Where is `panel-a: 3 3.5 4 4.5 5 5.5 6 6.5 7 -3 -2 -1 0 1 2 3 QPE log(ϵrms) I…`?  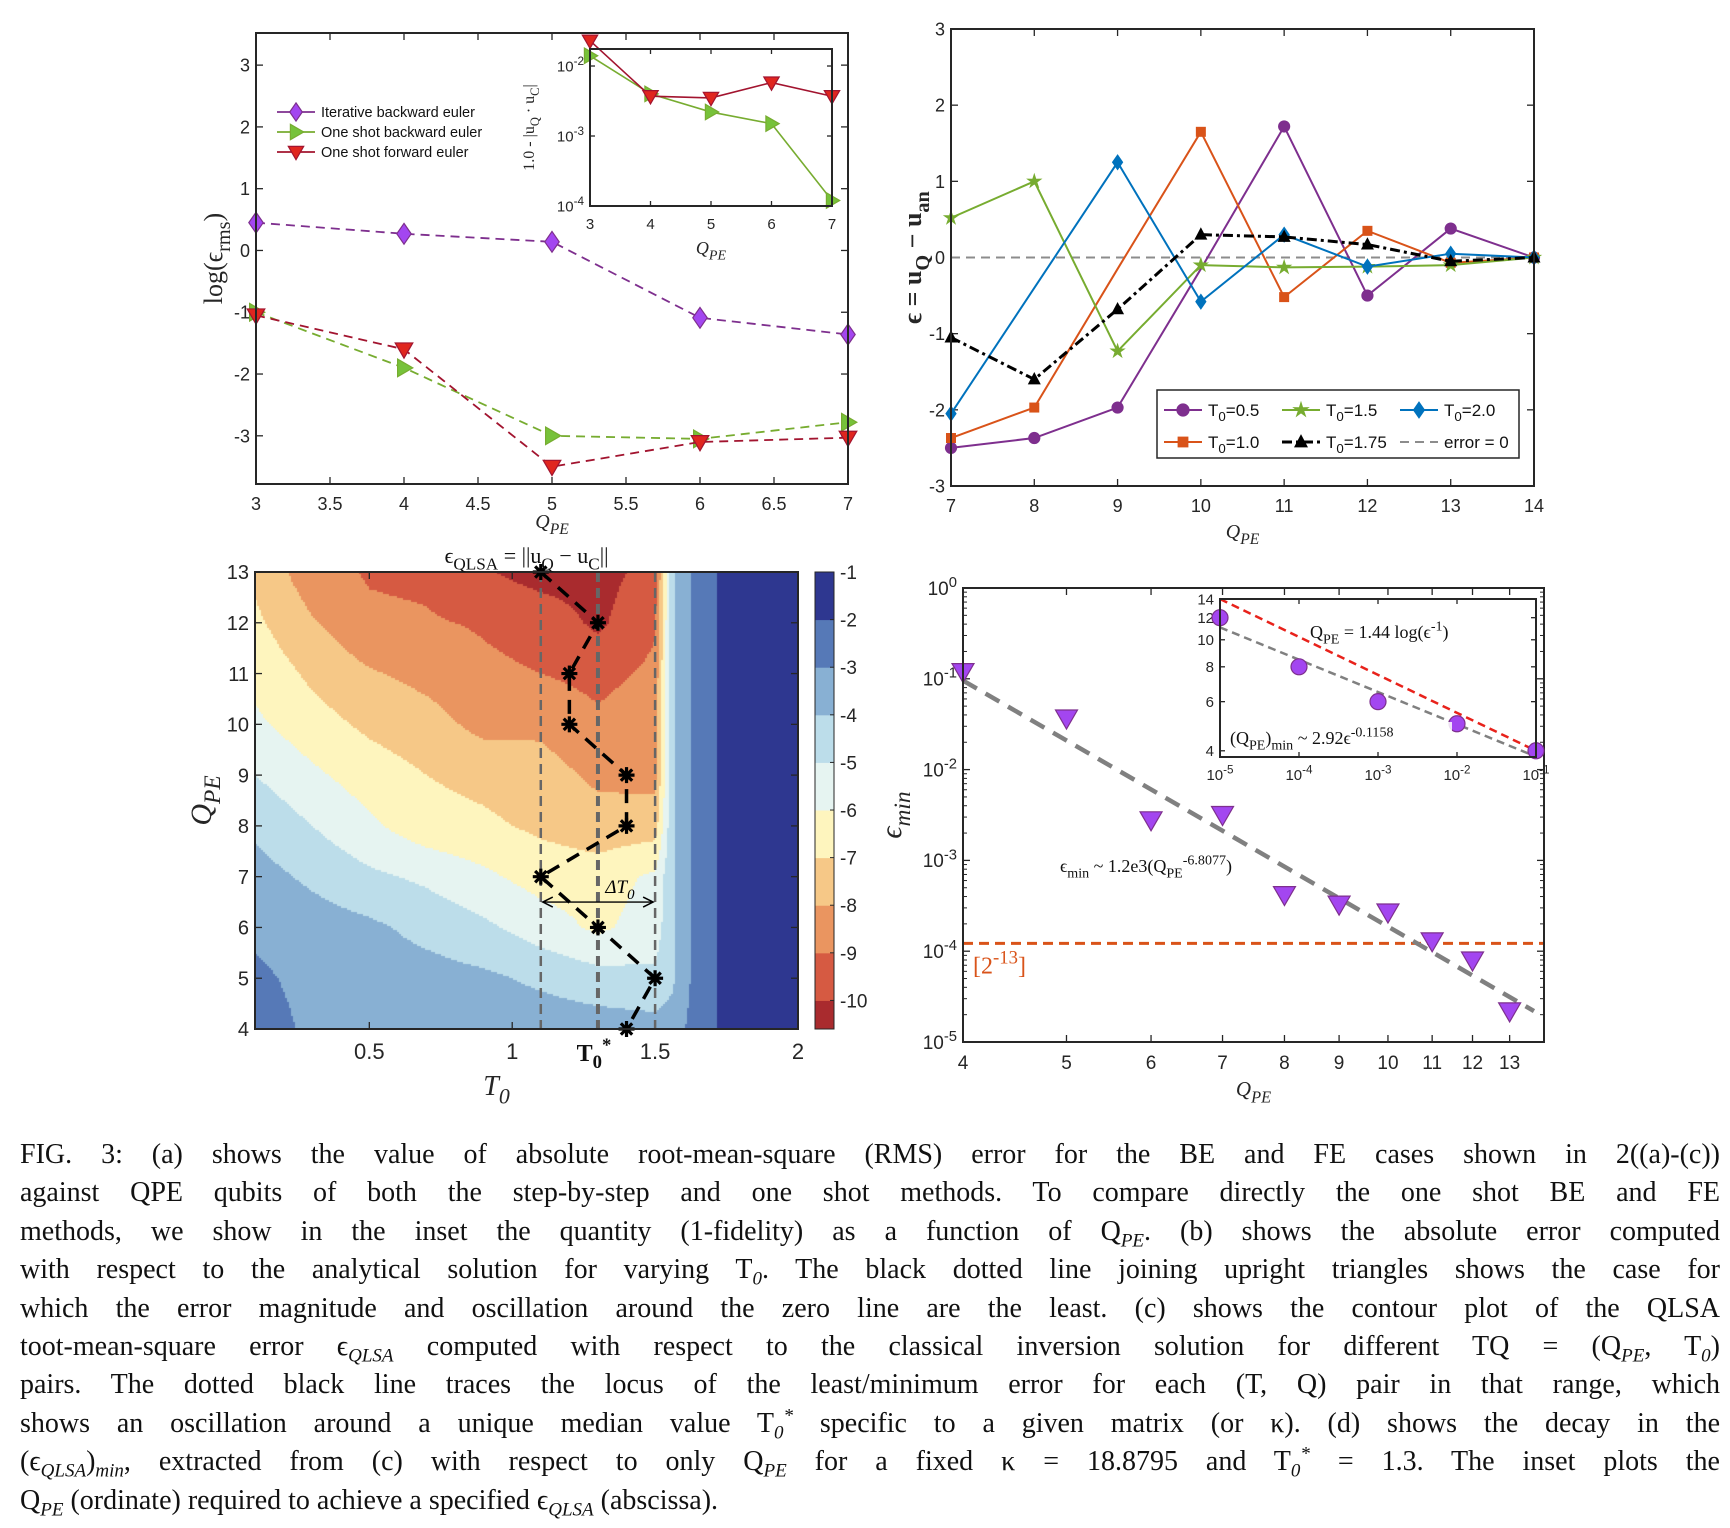 panel-a: 3 3.5 4 4.5 5 5.5 6 6.5 7 -3 -2 -1 0 1 2 3 QPE log(ϵrms) I… is located at coordinates (528, 285).